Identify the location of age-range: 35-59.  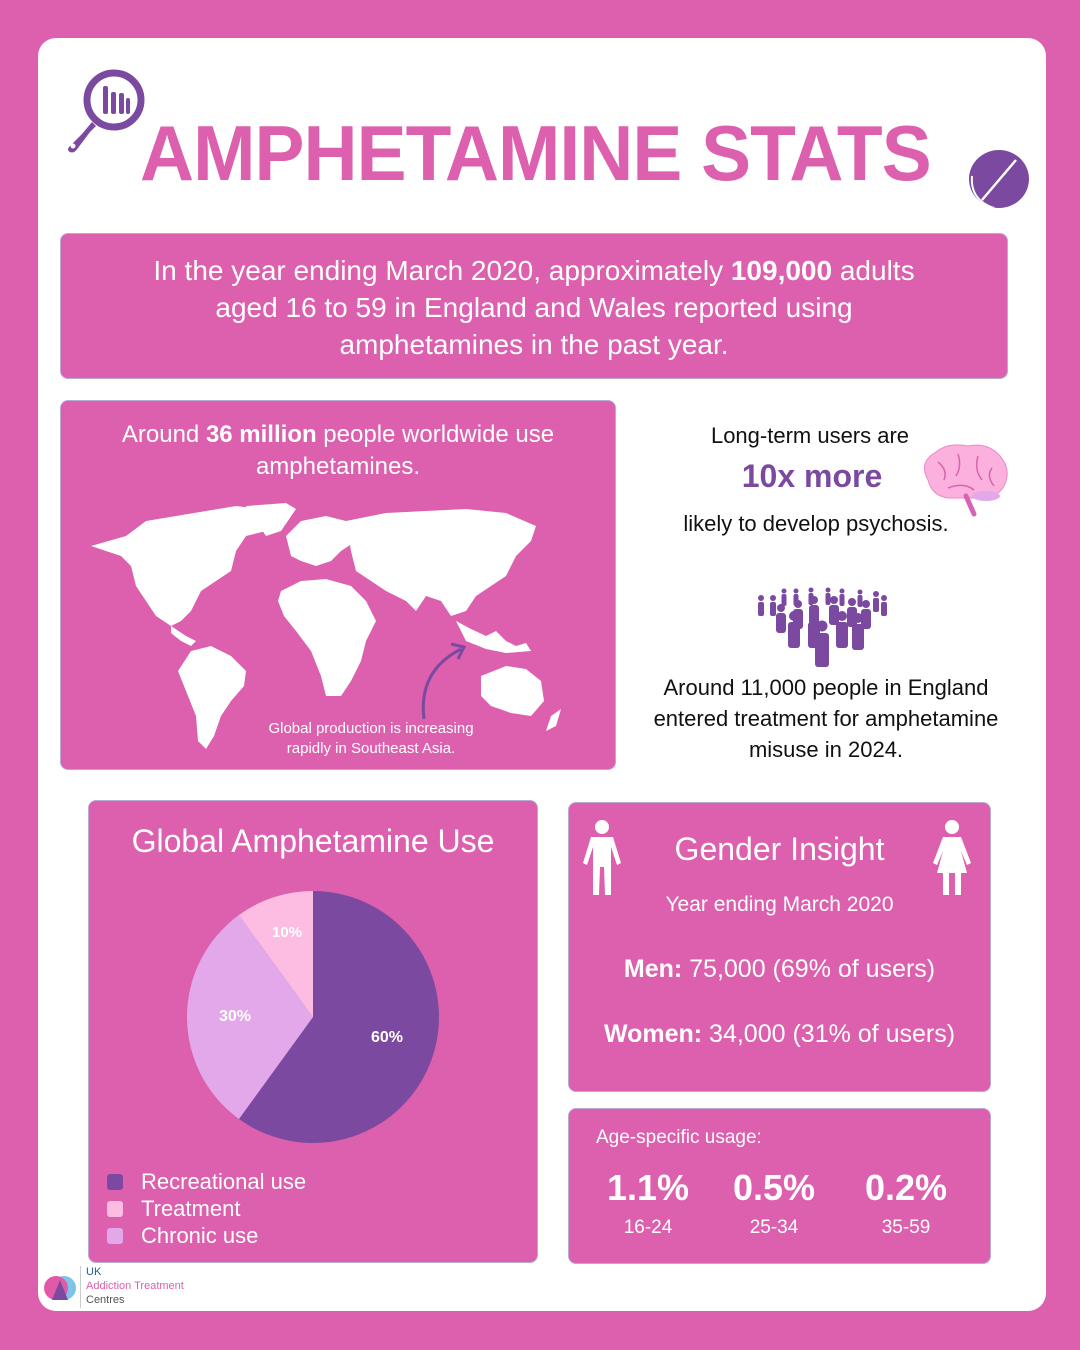
(906, 1227).